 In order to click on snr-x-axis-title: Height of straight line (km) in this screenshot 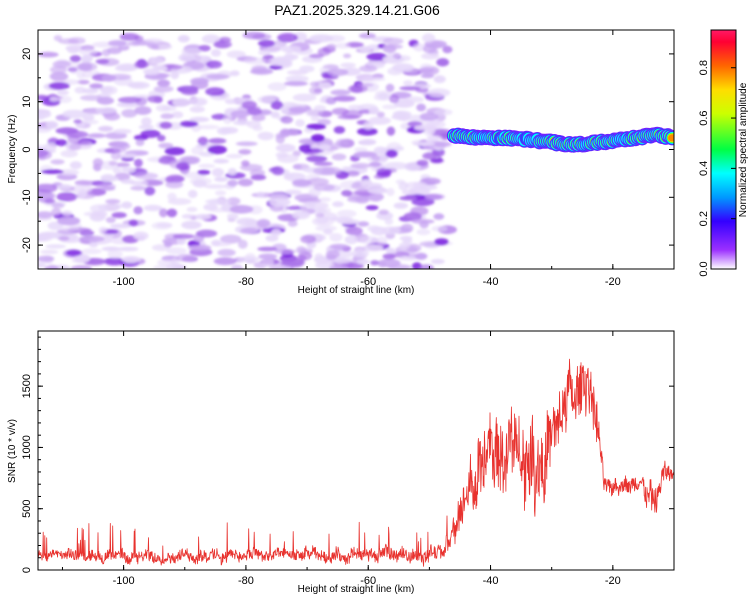, I will do `click(356, 589)`.